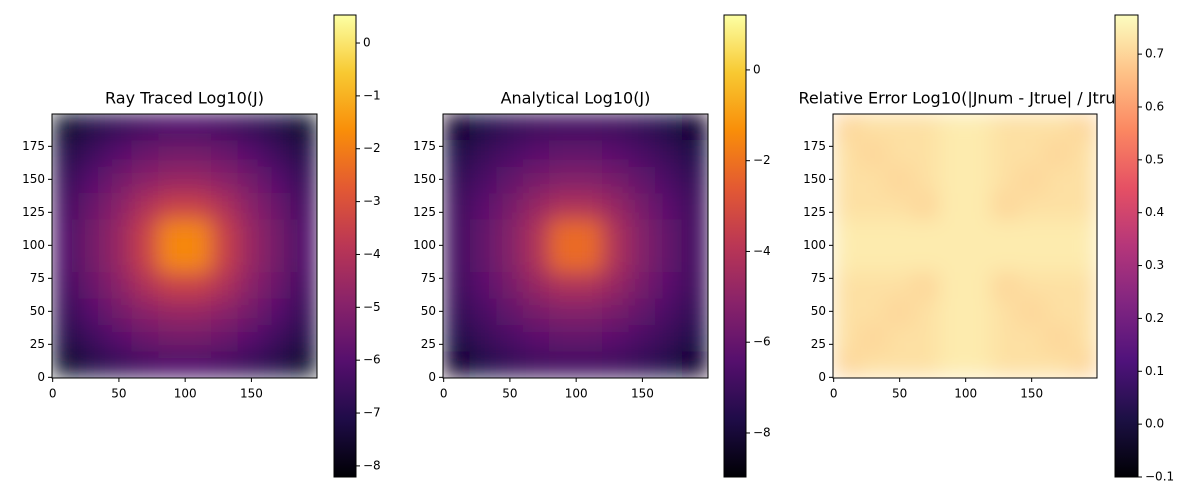 The width and height of the screenshot is (1200, 500). Describe the element at coordinates (1154, 265) in the screenshot. I see `colorbar-tick-label: 0.3` at that location.